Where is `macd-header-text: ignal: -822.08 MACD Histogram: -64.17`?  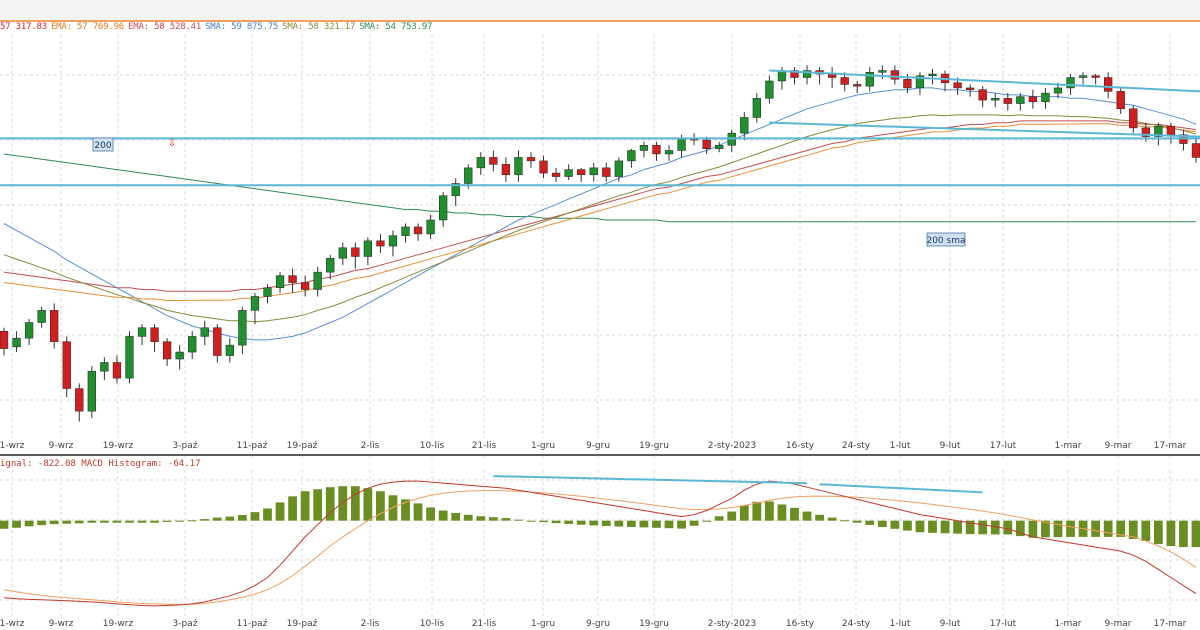
macd-header-text: ignal: -822.08 MACD Histogram: -64.17 is located at coordinates (100, 464).